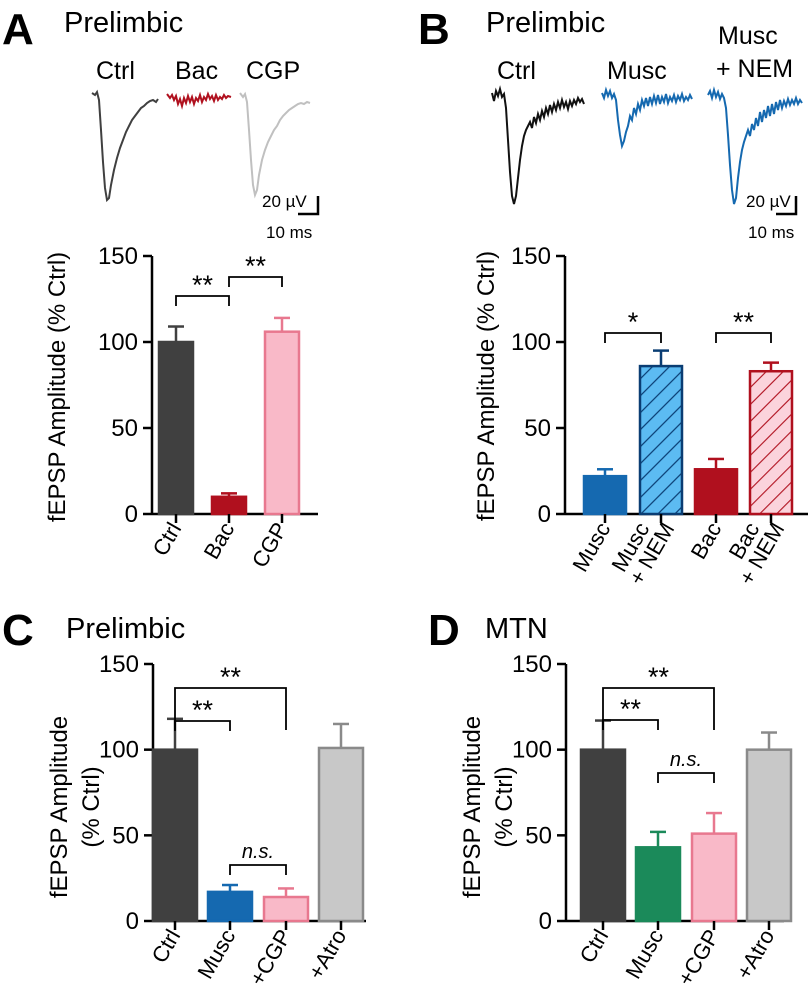 This screenshot has width=810, height=998. Describe the element at coordinates (232, 820) in the screenshot. I see `bar-chart-c: 0 50 100 150 Ctrl Musc +CGP +Atro **** n.s.` at that location.